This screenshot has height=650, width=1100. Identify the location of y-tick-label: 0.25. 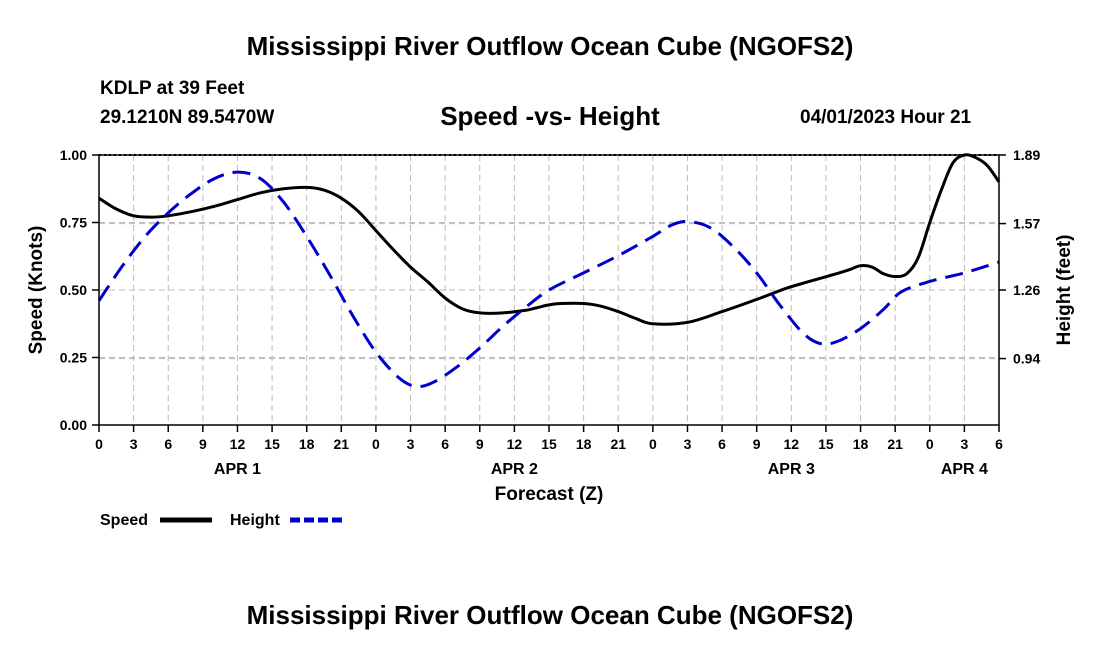
(73, 358).